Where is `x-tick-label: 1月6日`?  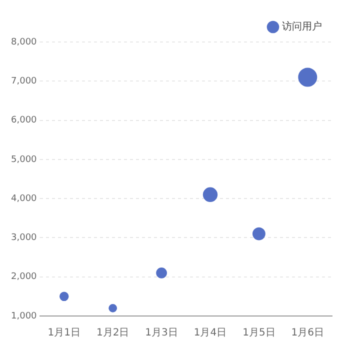
x-tick-label: 1月6日 is located at coordinates (307, 333).